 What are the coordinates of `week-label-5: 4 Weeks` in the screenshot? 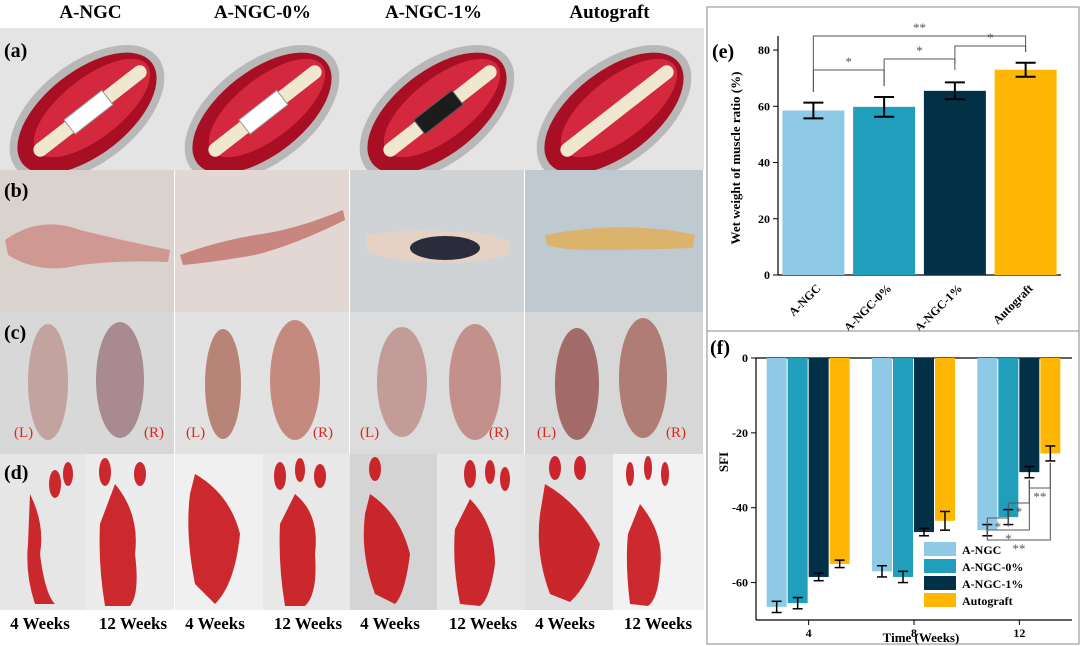 It's located at (390, 623).